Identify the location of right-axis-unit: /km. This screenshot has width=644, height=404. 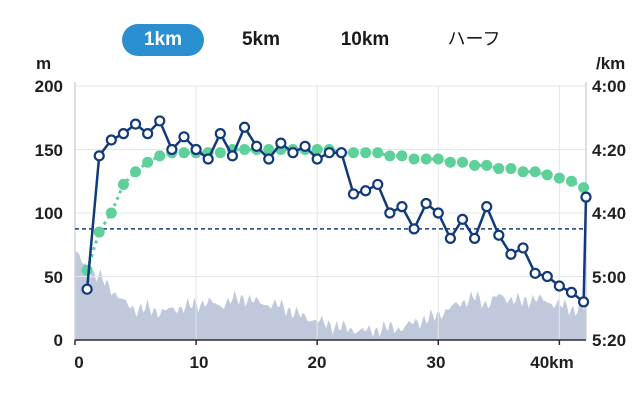
(610, 63).